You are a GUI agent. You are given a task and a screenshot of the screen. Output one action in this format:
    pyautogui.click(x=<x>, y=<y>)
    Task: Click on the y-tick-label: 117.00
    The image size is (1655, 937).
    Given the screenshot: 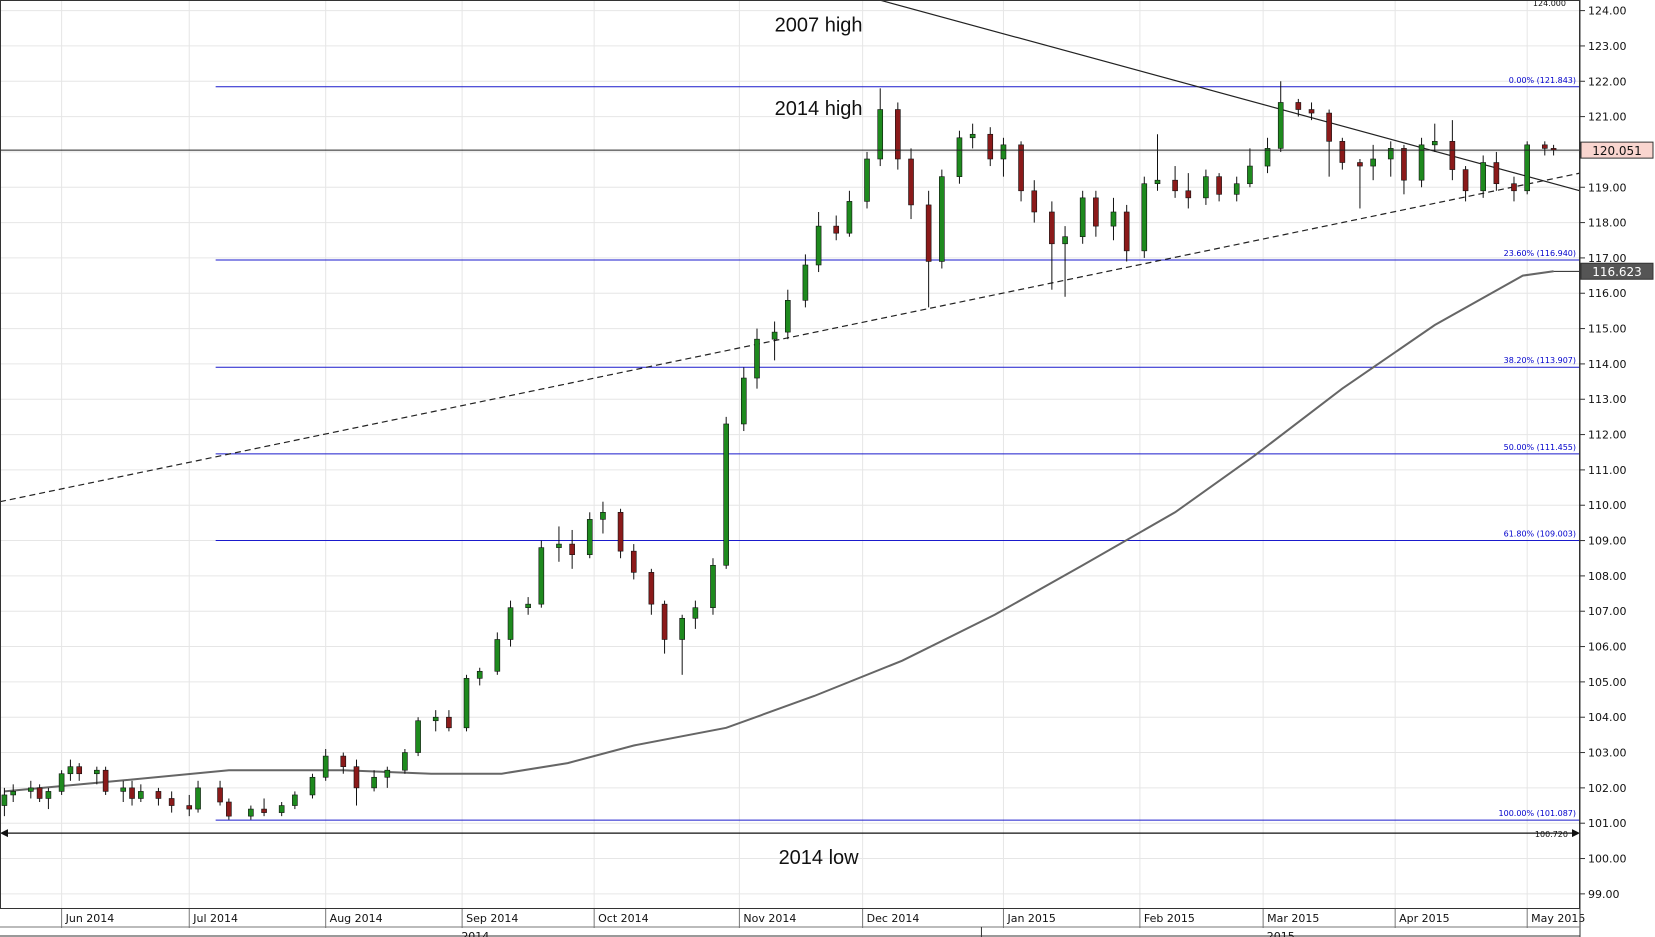 What is the action you would take?
    pyautogui.click(x=1607, y=258)
    